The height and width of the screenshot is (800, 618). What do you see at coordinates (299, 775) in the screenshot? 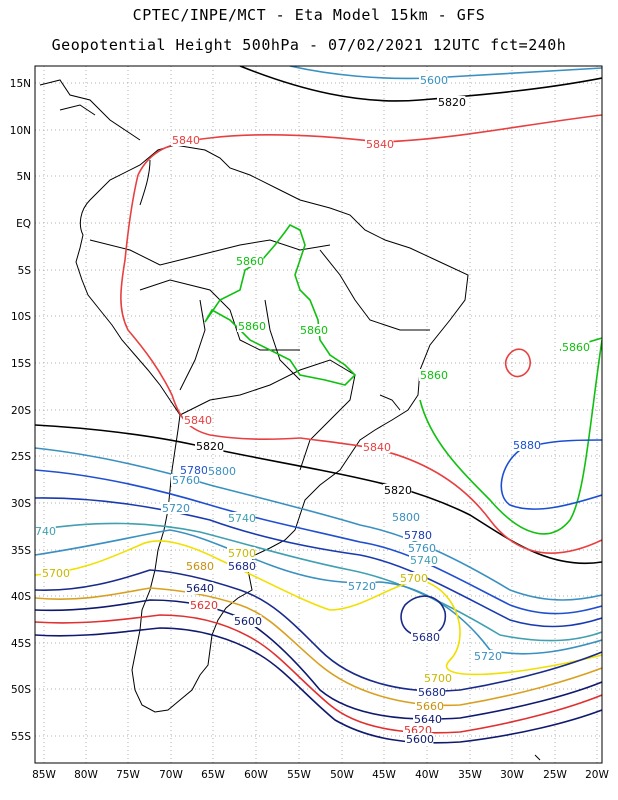
I see `lon-label: 55W` at bounding box center [299, 775].